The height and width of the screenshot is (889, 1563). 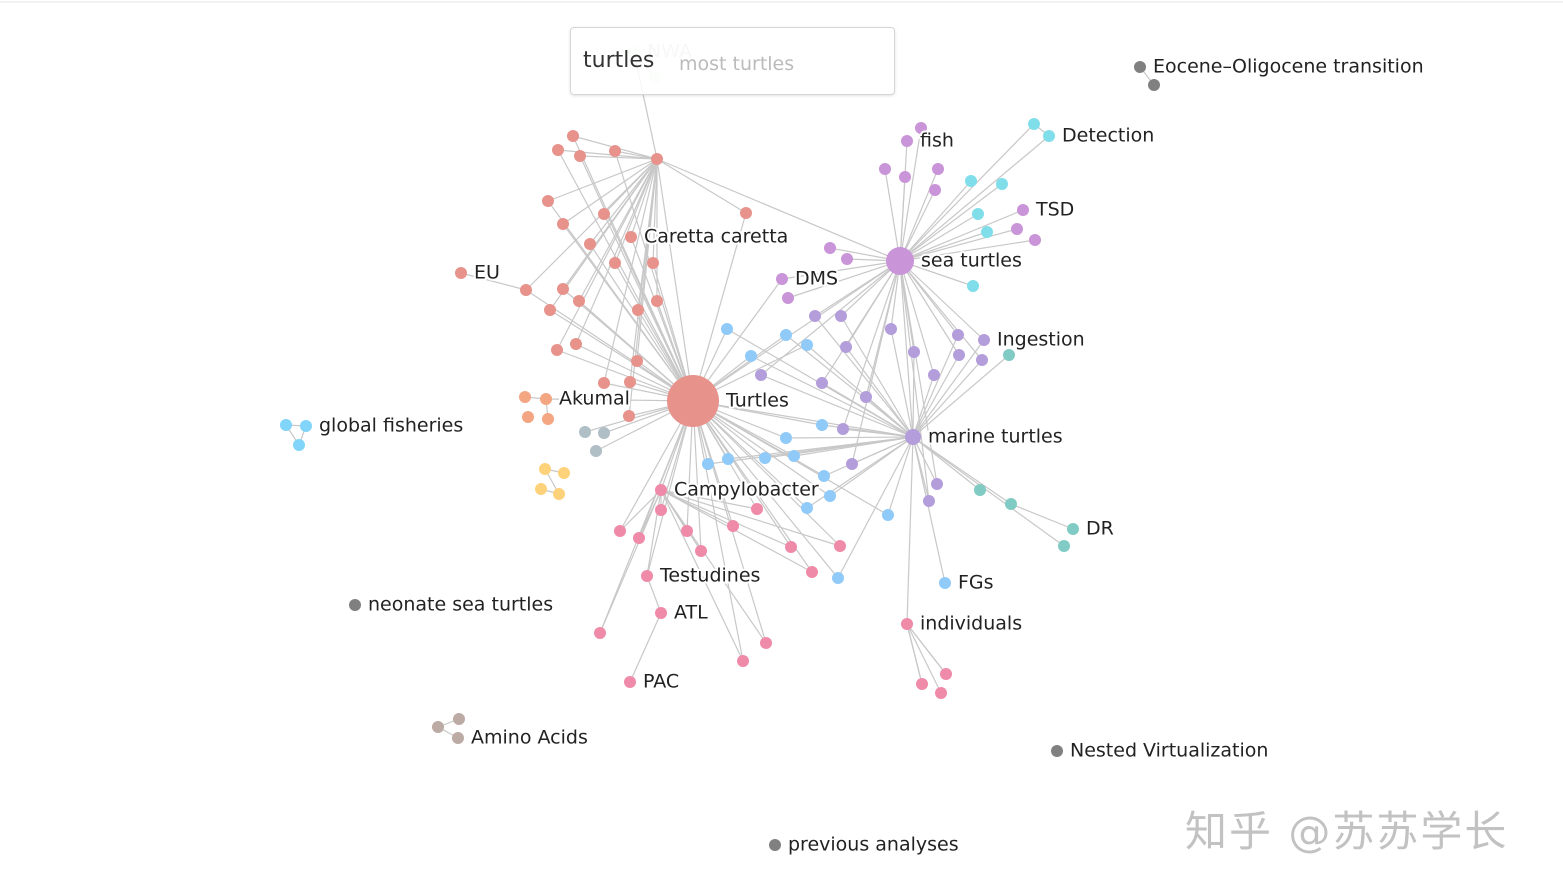 What do you see at coordinates (691, 613) in the screenshot?
I see `node-label: ATL` at bounding box center [691, 613].